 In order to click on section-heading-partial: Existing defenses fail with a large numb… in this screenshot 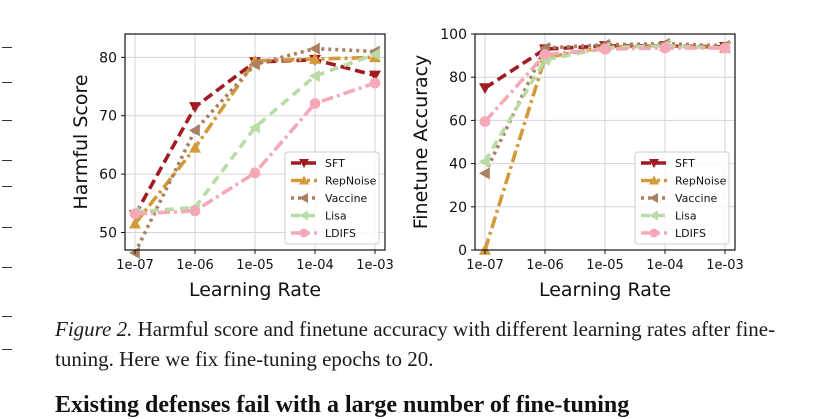, I will do `click(342, 405)`.